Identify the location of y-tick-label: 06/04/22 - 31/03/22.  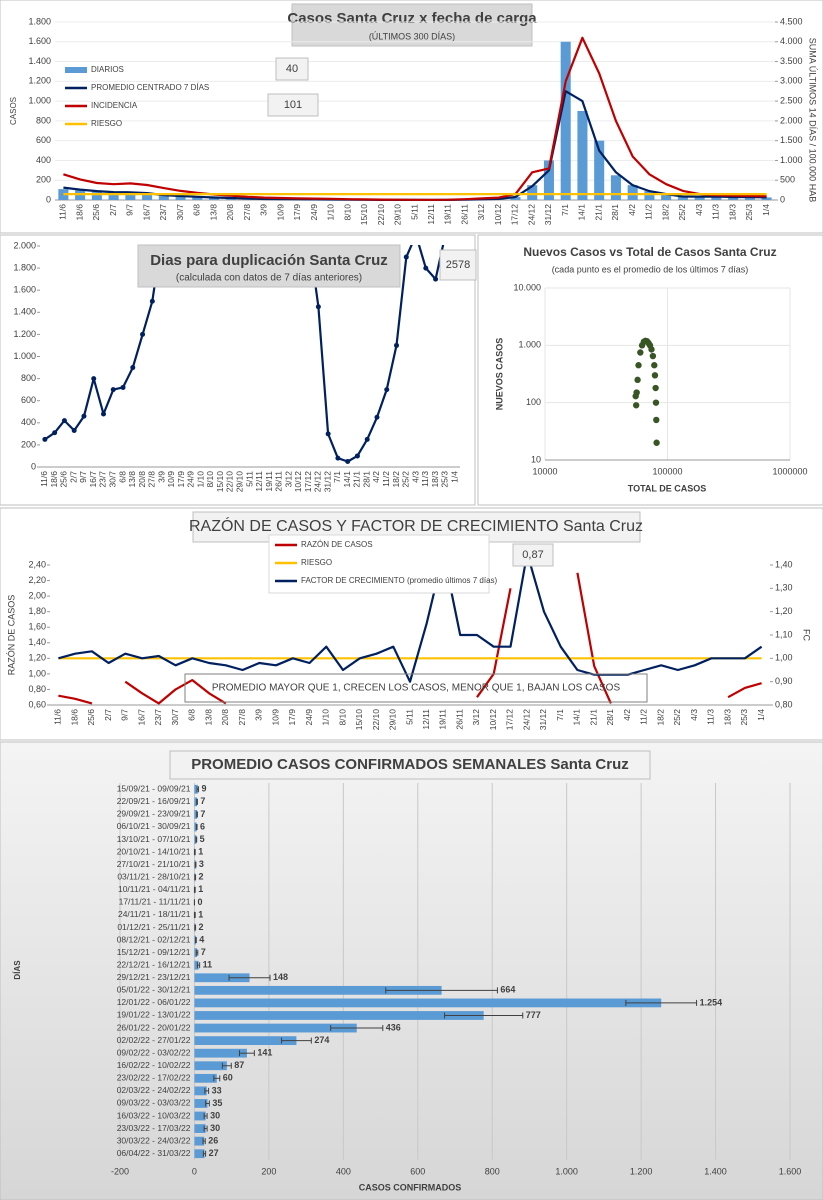
(154, 1153).